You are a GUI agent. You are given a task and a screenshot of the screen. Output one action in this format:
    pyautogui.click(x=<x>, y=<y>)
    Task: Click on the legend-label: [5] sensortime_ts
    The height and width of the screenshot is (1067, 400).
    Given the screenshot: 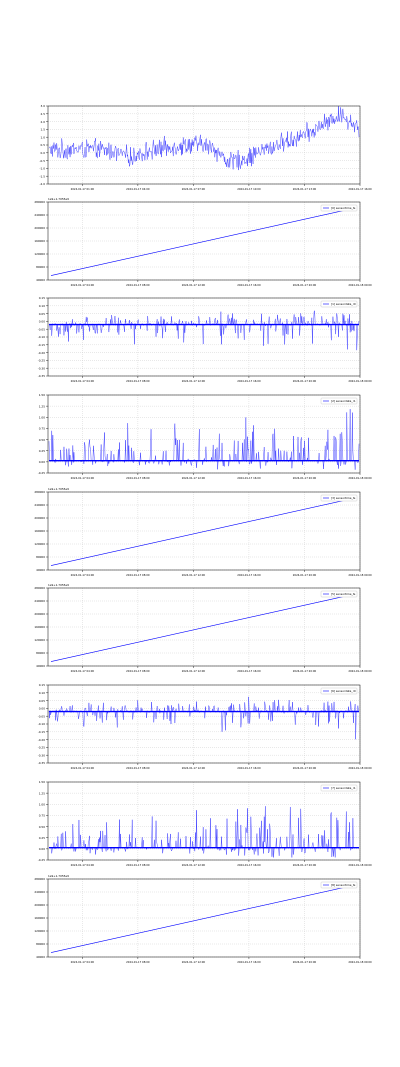 What is the action you would take?
    pyautogui.click(x=343, y=594)
    